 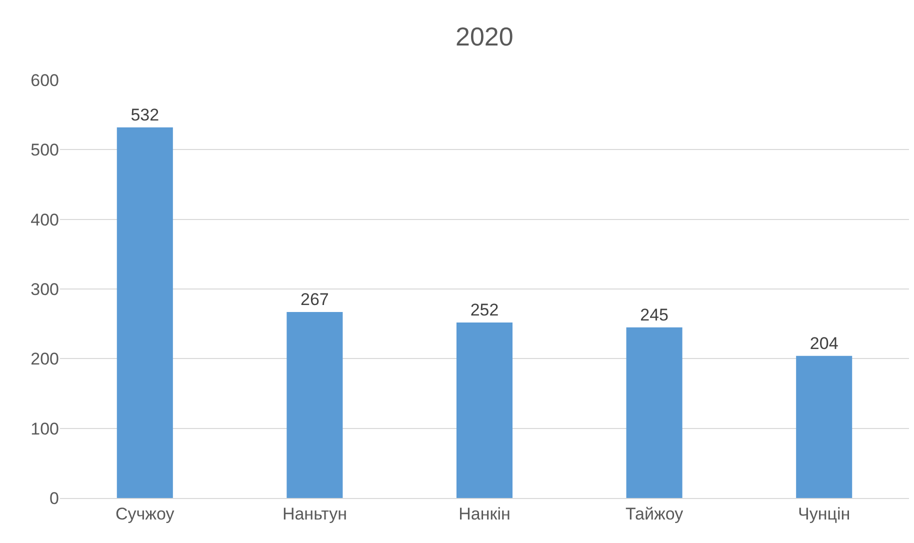 I want to click on y-tick-label: 600, so click(x=44, y=80).